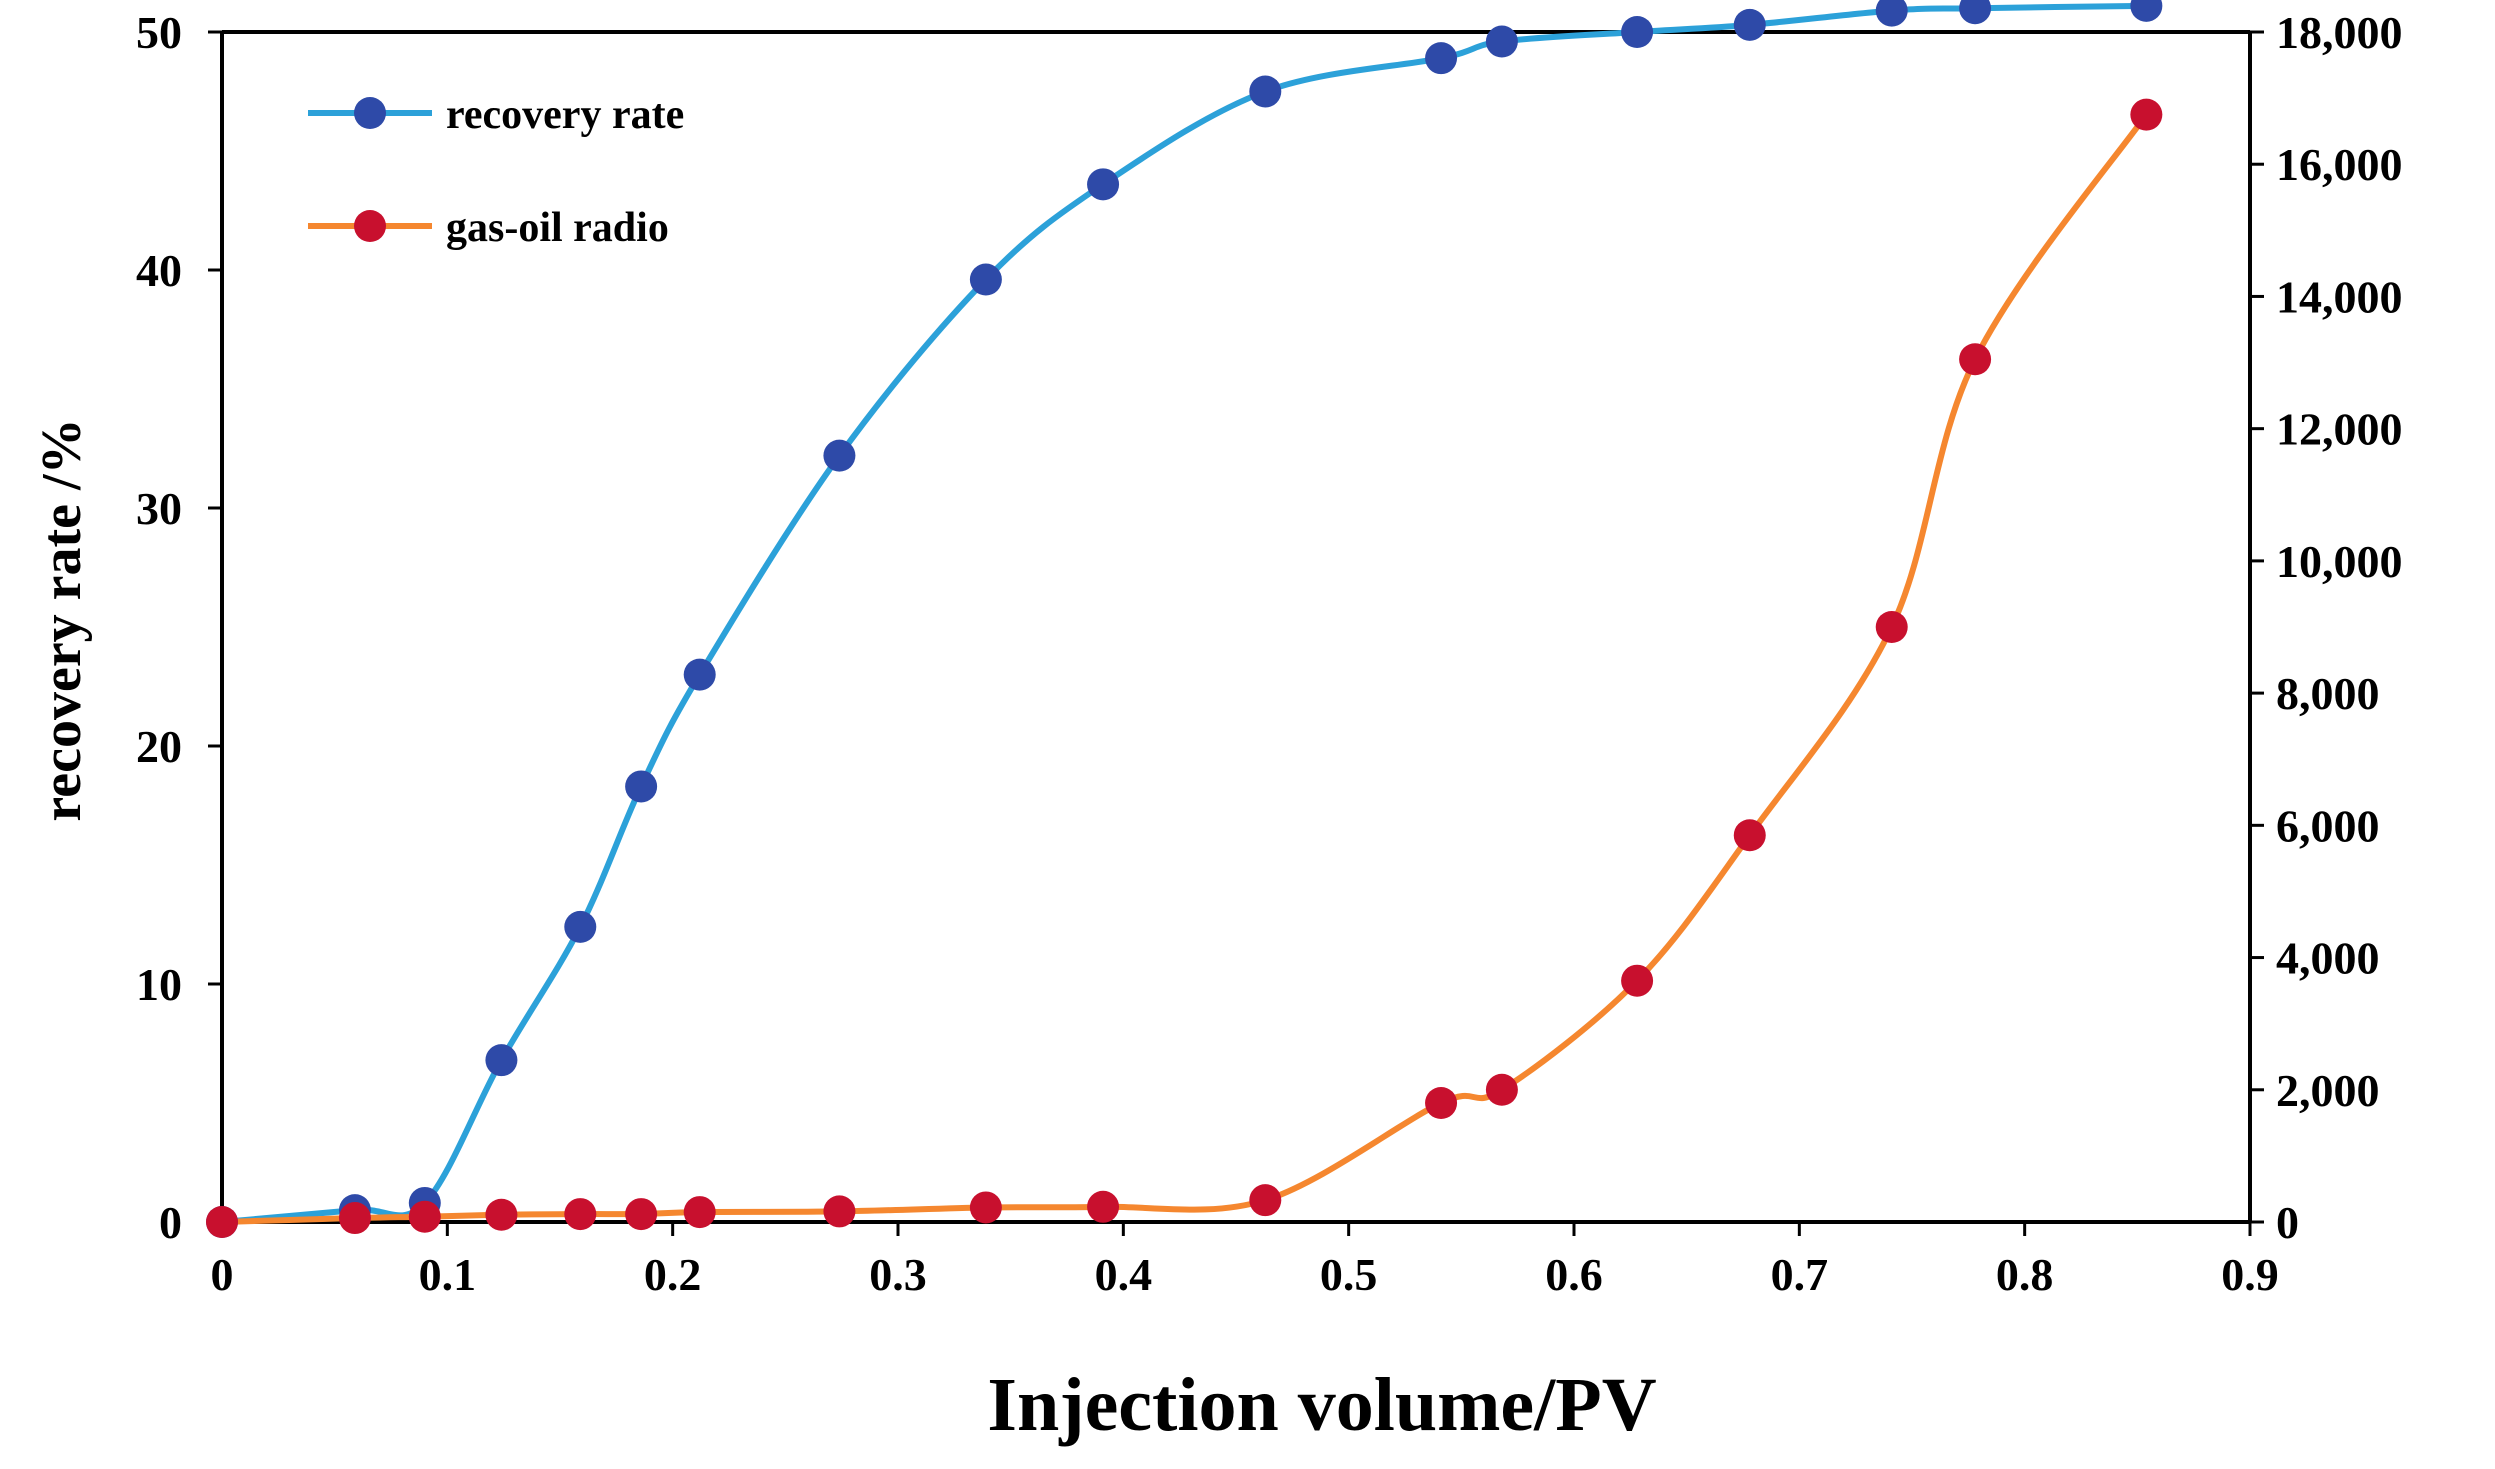 The image size is (2495, 1469). I want to click on y2-tick-label: 4,000, so click(2328, 958).